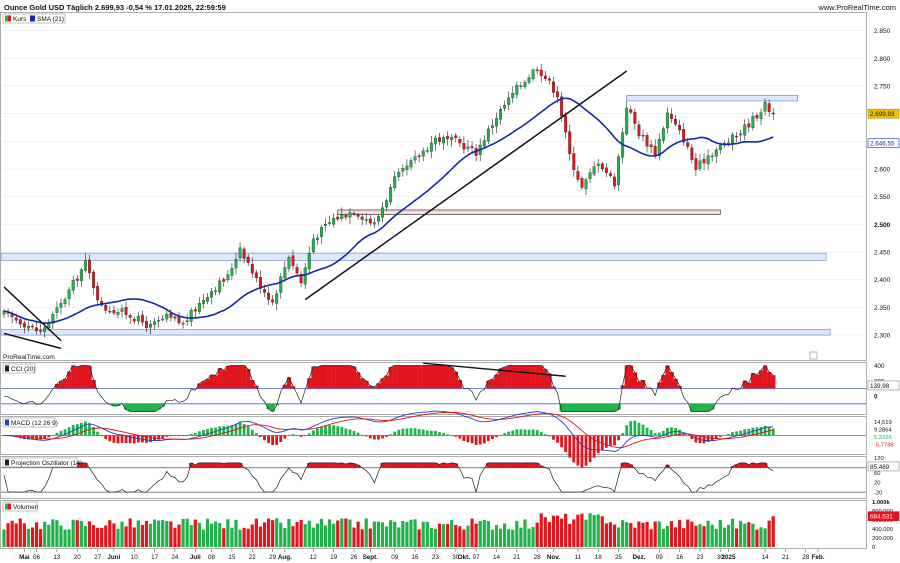 This screenshot has width=900, height=563. I want to click on x-tick-label: Juli, so click(195, 557).